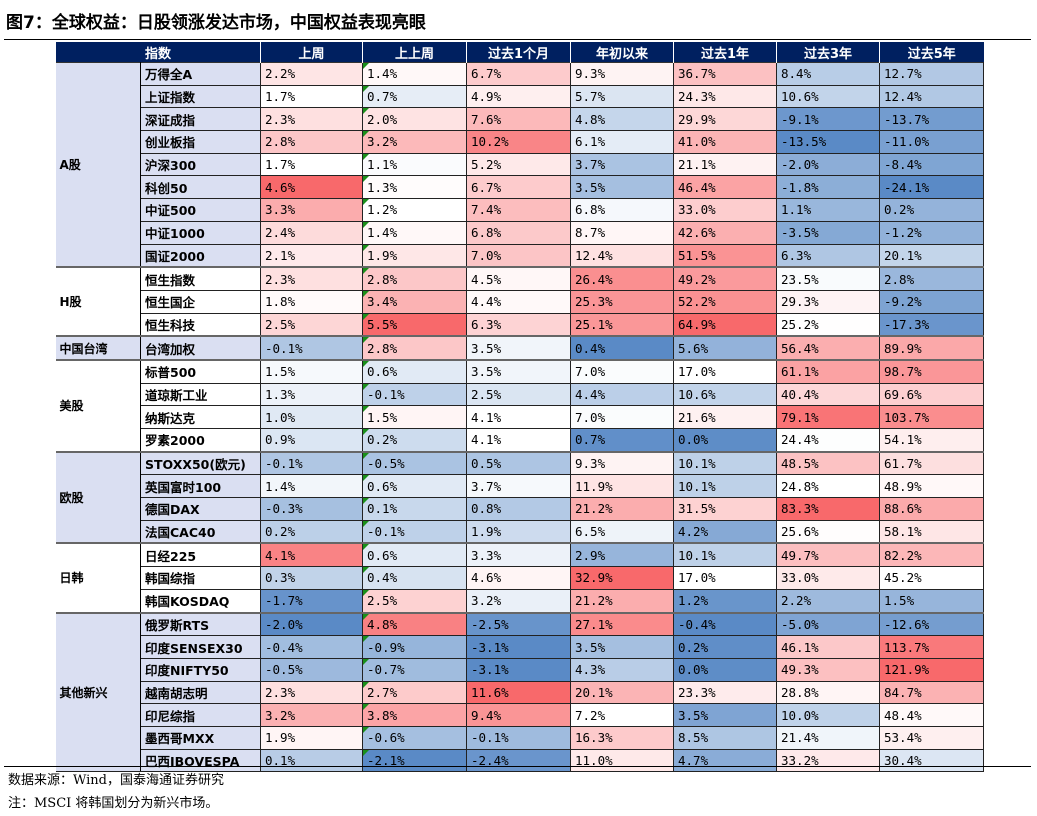  What do you see at coordinates (518, 187) in the screenshot?
I see `heatmap-cell: 6.7%` at bounding box center [518, 187].